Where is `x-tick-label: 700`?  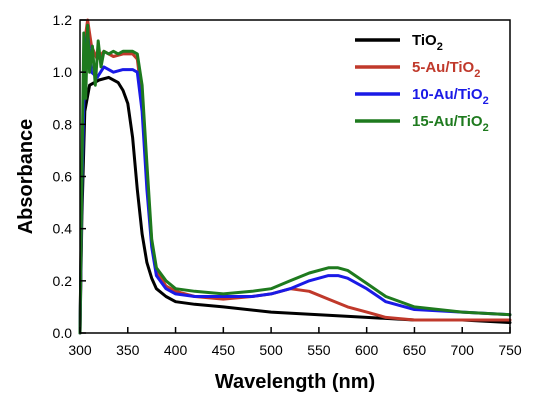 x-tick-label: 700 is located at coordinates (463, 350).